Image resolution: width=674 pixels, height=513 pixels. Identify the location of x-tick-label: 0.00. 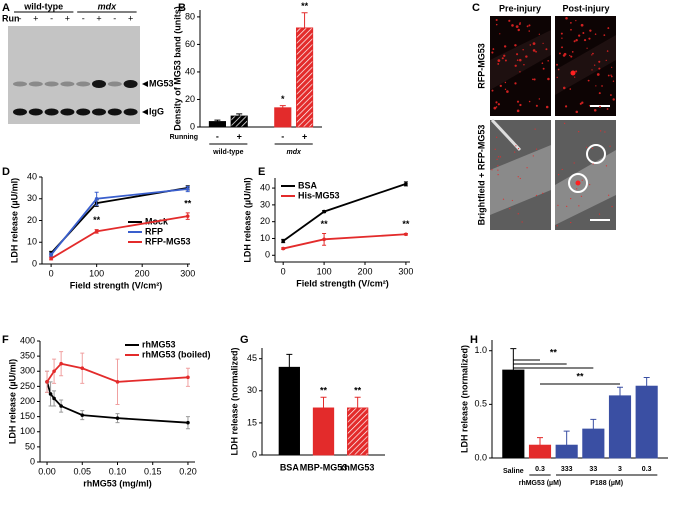
(47, 471).